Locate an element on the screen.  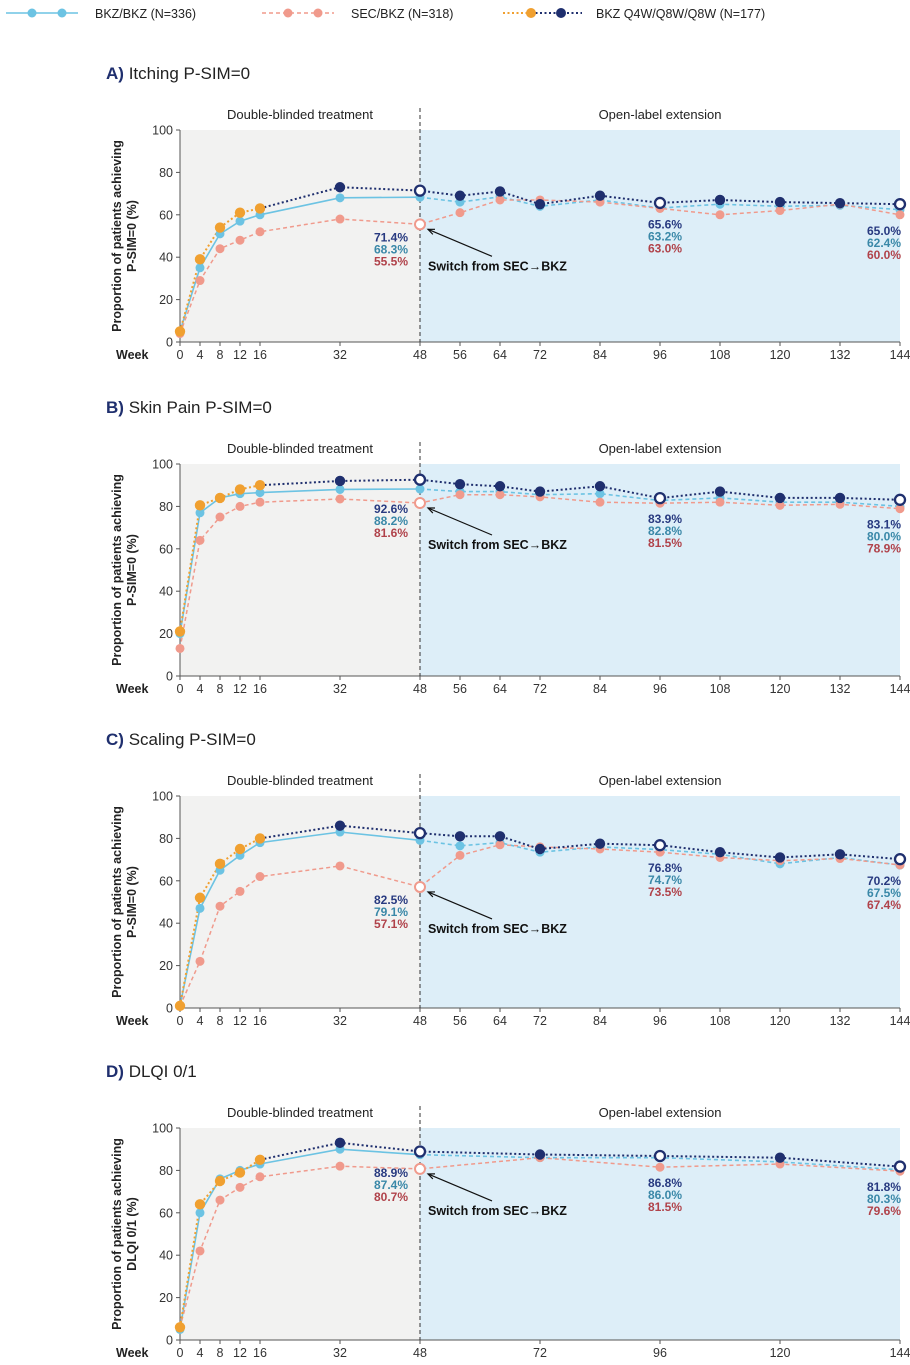
series-line-bkz-bkz-extension is located at coordinates (660, 203).